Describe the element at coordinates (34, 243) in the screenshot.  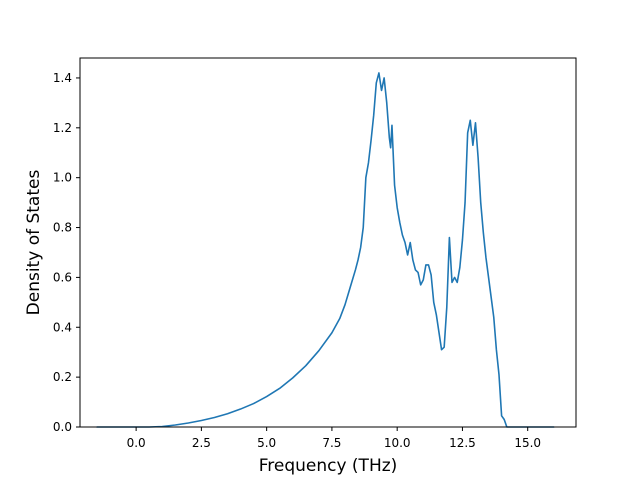
I see `y-axis-label: Density of States` at that location.